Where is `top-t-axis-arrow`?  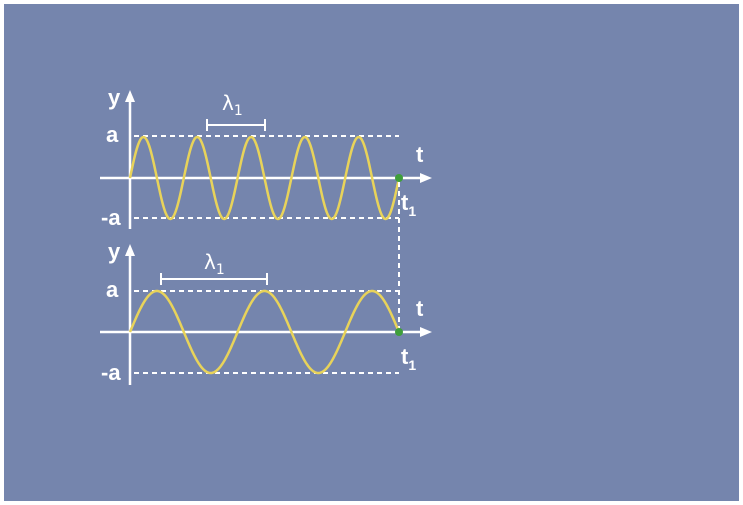
top-t-axis-arrow is located at coordinates (426, 178).